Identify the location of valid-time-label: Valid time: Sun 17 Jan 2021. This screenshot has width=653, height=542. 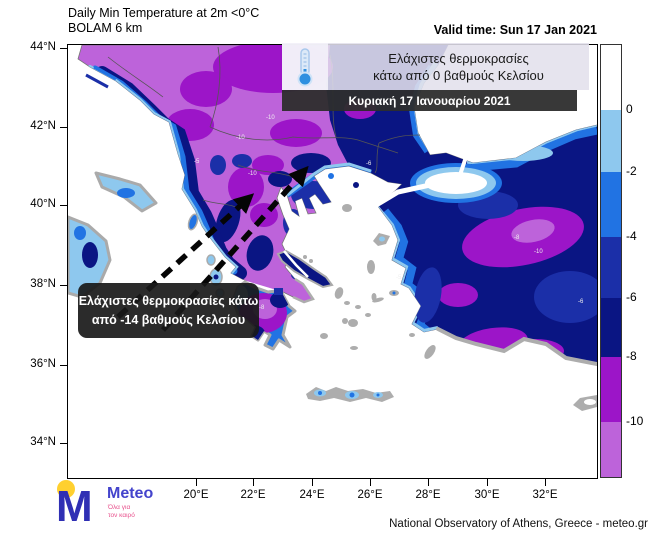
(515, 30).